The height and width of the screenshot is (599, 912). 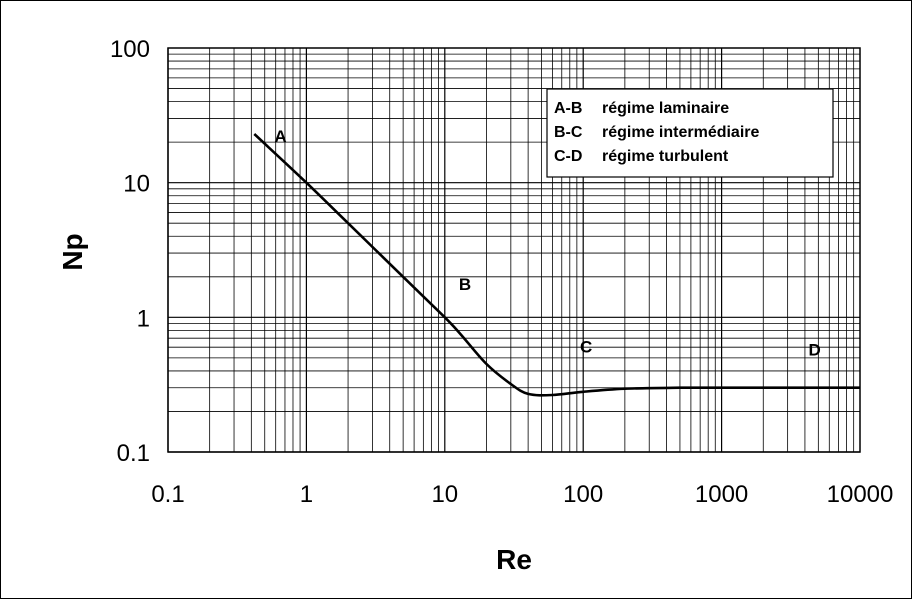 I want to click on y-tick-label: 1, so click(x=143, y=318).